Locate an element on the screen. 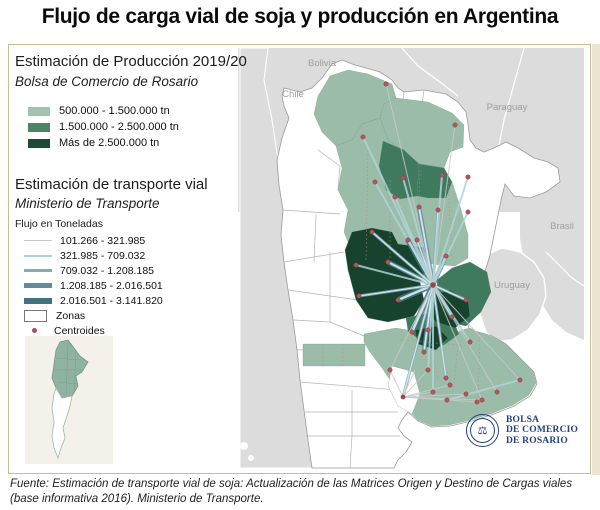 Image resolution: width=600 pixels, height=510 pixels. bcr-logo-line: BOLSA is located at coordinates (523, 419).